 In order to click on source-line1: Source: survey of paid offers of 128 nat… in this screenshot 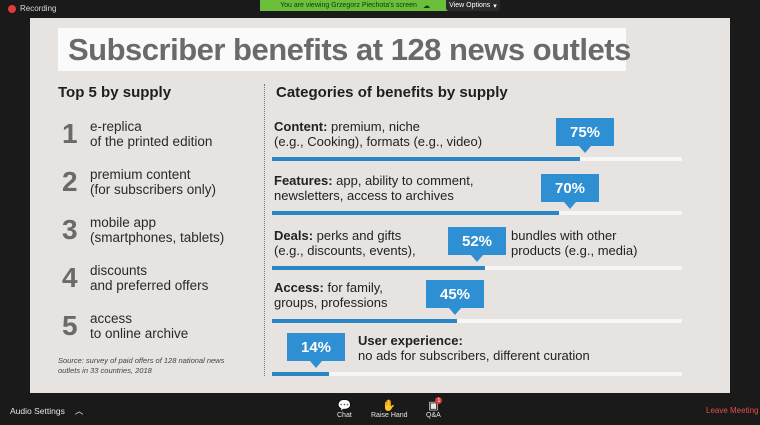, I will do `click(141, 360)`.